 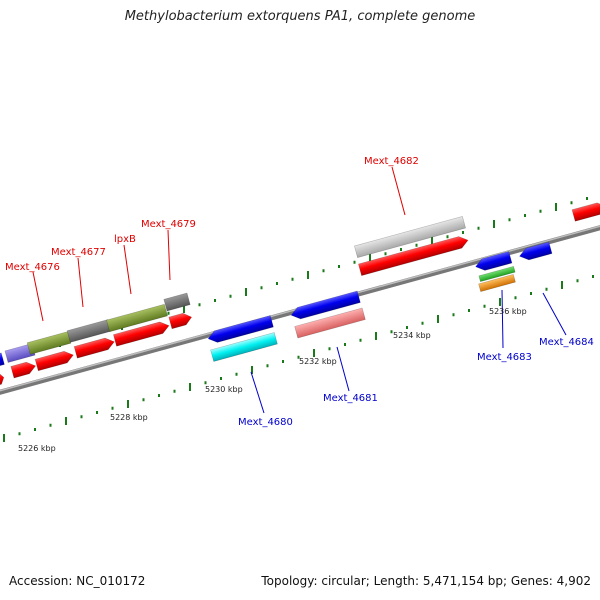 What do you see at coordinates (23, 370) in the screenshot?
I see `gene-red-small` at bounding box center [23, 370].